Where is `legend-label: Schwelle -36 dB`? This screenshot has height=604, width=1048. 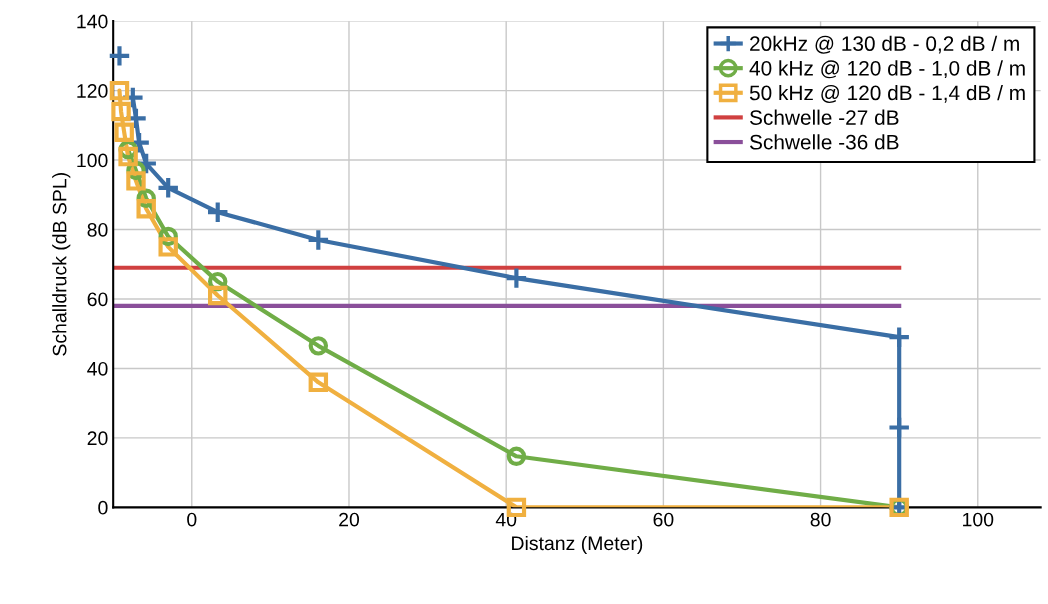
legend-label: Schwelle -36 dB is located at coordinates (824, 142).